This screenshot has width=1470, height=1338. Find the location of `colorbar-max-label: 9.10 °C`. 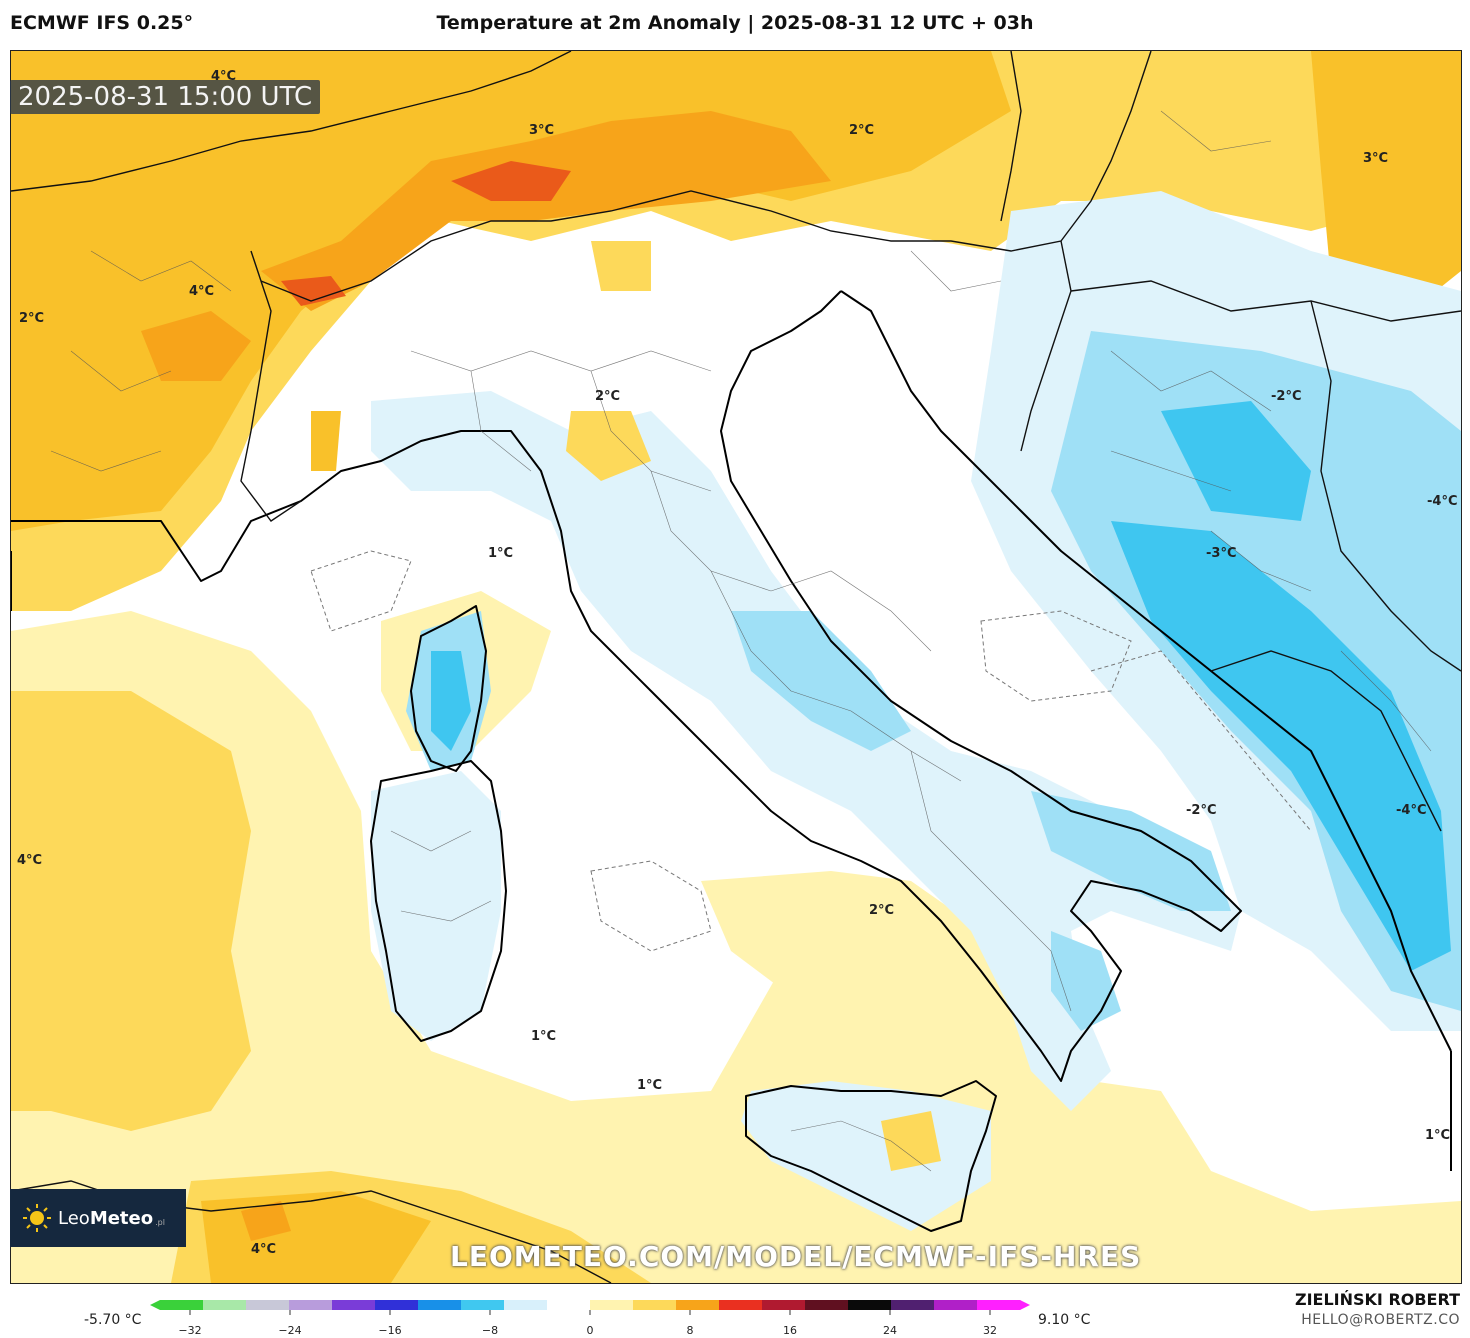

colorbar-max-label: 9.10 °C is located at coordinates (1064, 1320).